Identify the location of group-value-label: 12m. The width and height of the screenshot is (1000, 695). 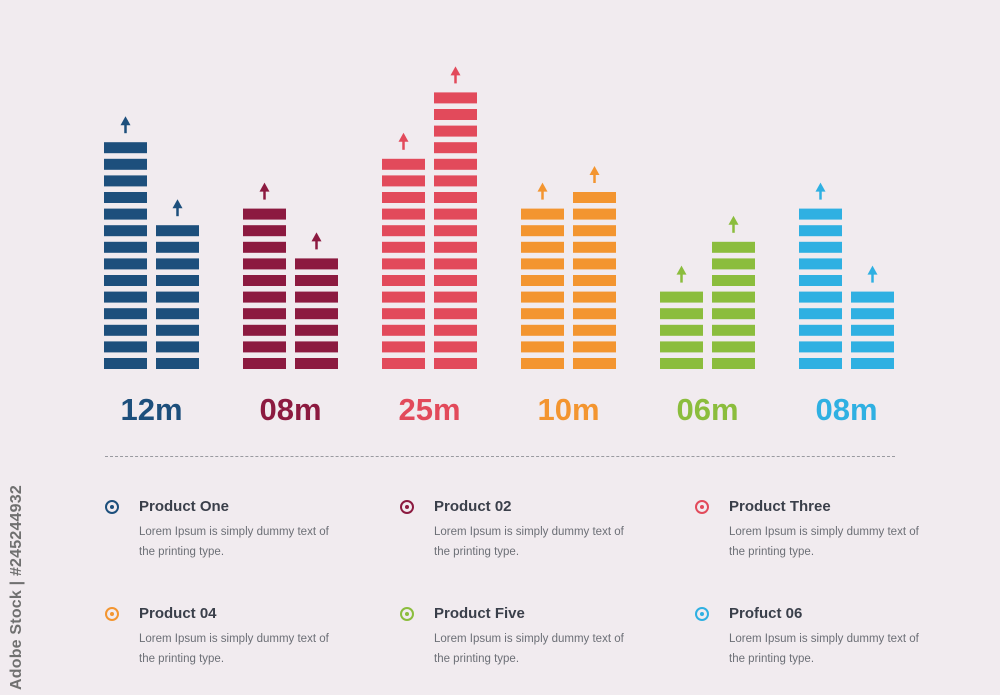
(151, 409).